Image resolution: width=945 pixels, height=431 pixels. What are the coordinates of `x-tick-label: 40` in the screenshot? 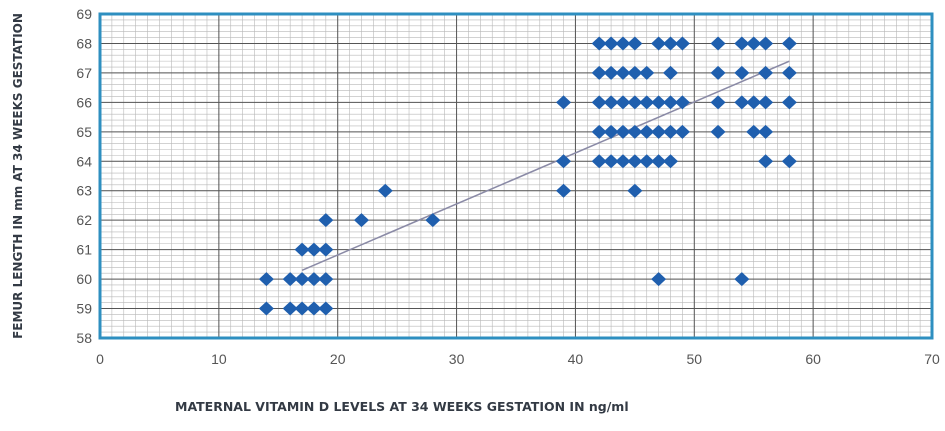 It's located at (576, 359).